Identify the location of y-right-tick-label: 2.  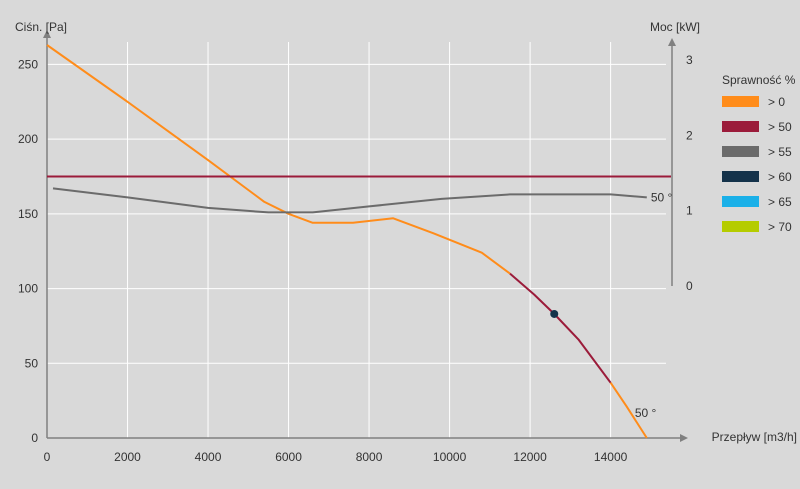
(689, 135).